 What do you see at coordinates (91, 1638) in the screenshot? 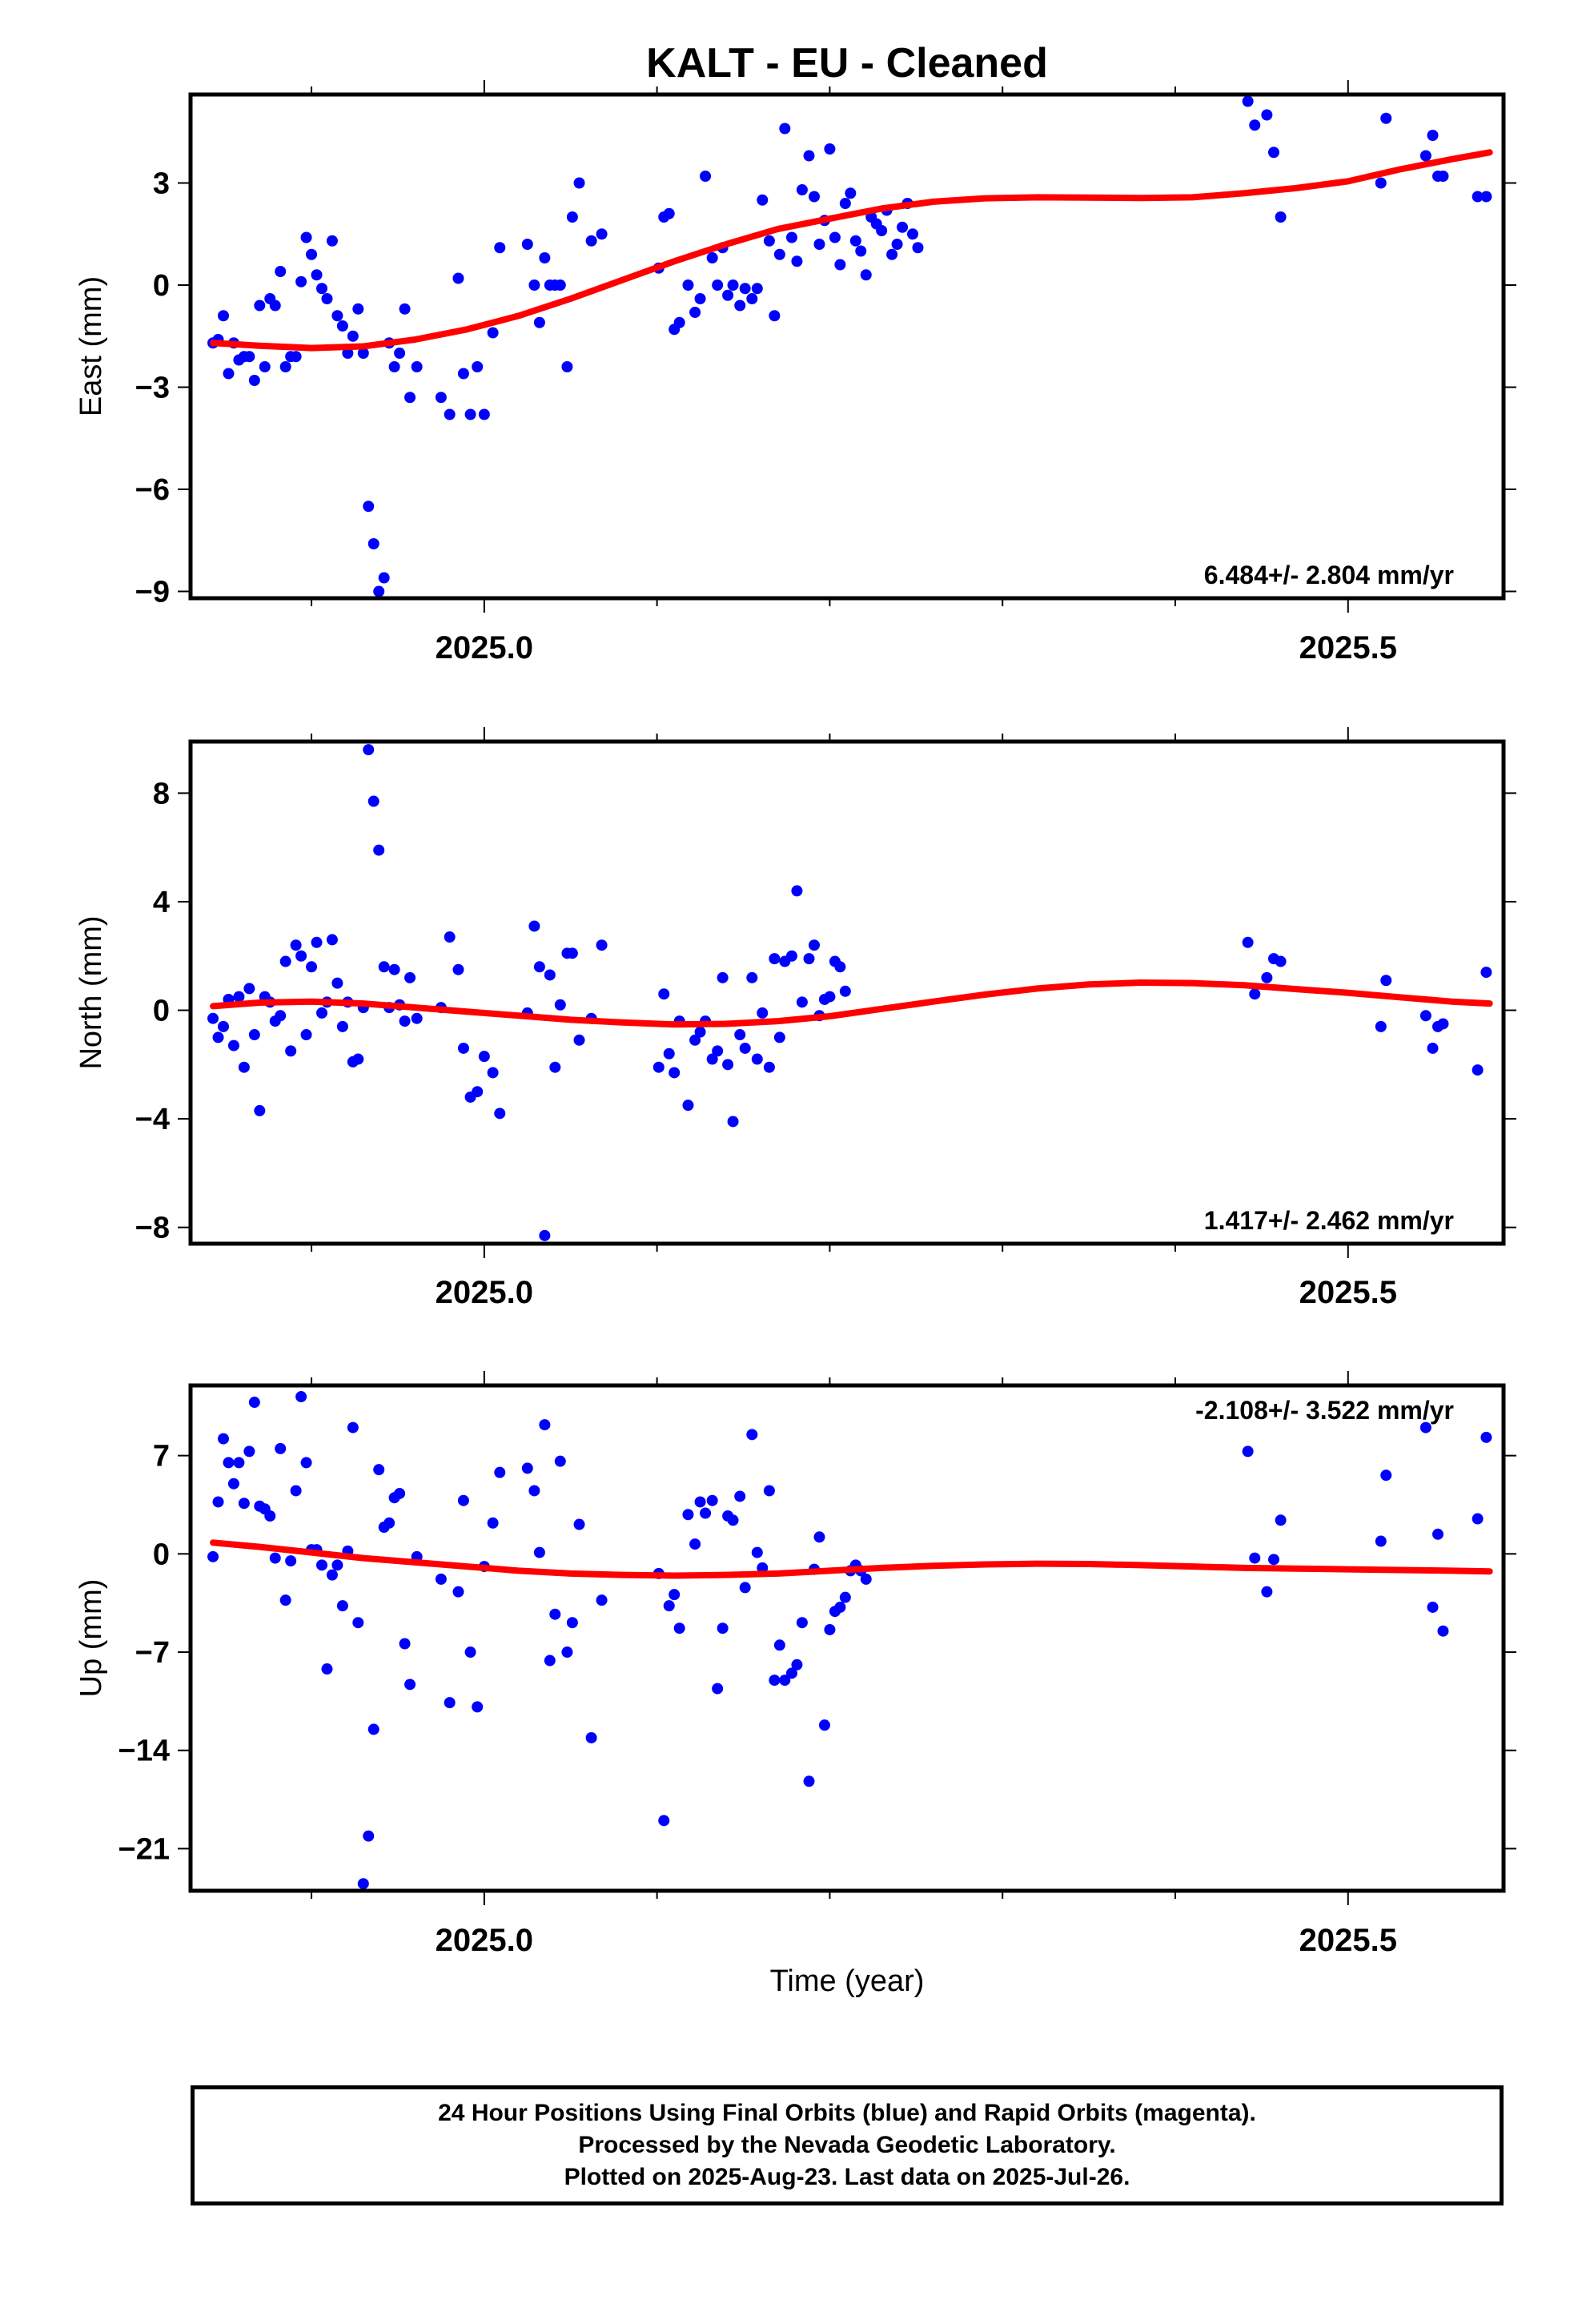
I see `up-y-axis-label: Up (mm)` at bounding box center [91, 1638].